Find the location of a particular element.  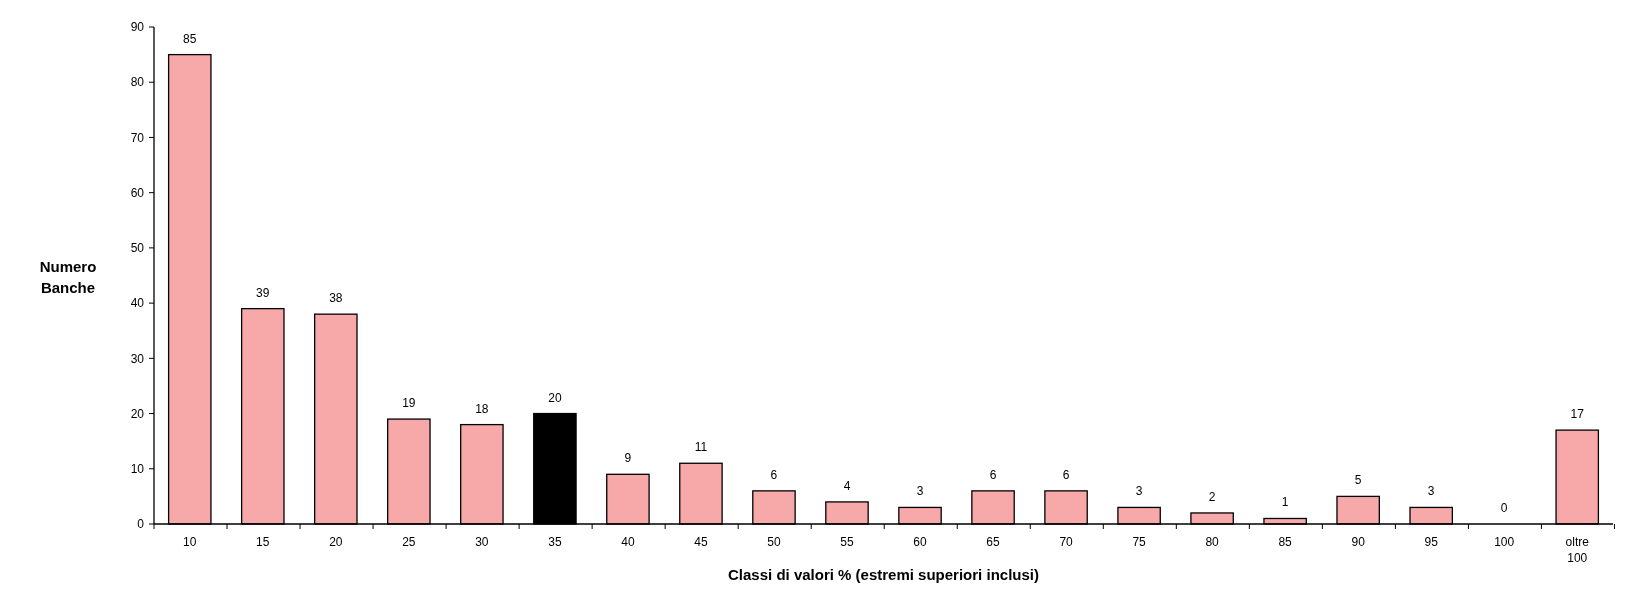

x-axis-title: Classi di valori % (estremi superiori inclusi) is located at coordinates (883, 574).